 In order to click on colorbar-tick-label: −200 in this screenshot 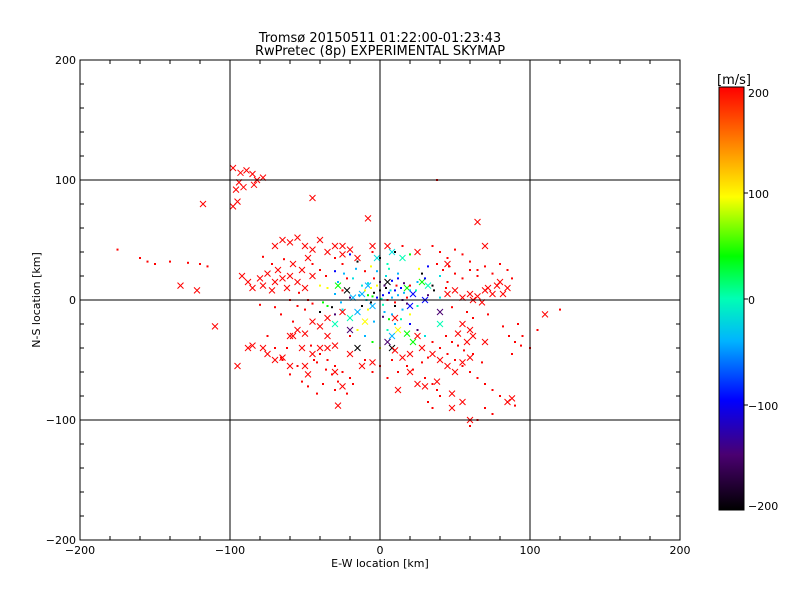, I will do `click(763, 506)`.